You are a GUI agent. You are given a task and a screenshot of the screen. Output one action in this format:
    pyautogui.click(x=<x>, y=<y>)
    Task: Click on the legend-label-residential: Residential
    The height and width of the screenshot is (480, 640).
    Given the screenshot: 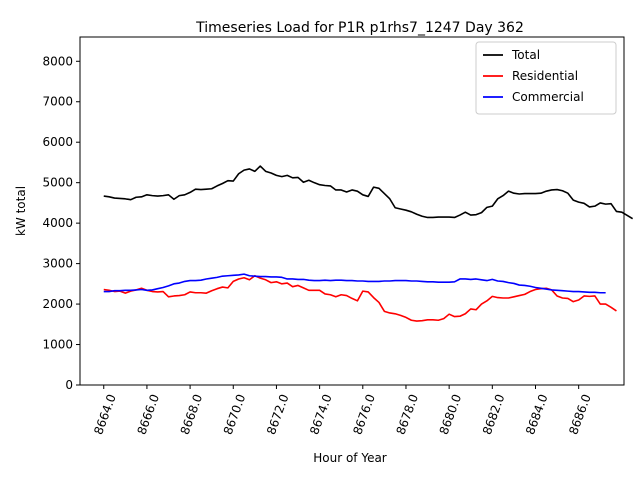 What is the action you would take?
    pyautogui.click(x=545, y=76)
    